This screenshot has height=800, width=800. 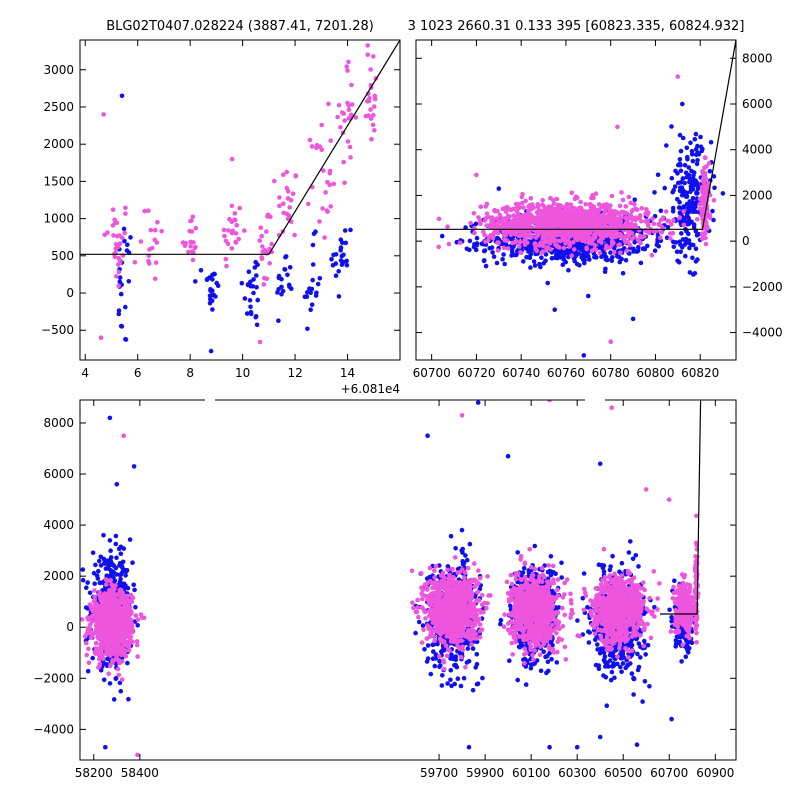 I want to click on top-left-xtick-label: 12, so click(x=294, y=373).